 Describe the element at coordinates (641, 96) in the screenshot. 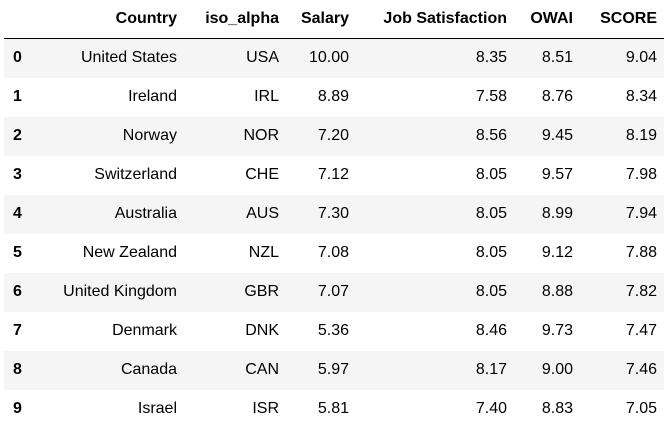

I see `cell-score: 8.34` at that location.